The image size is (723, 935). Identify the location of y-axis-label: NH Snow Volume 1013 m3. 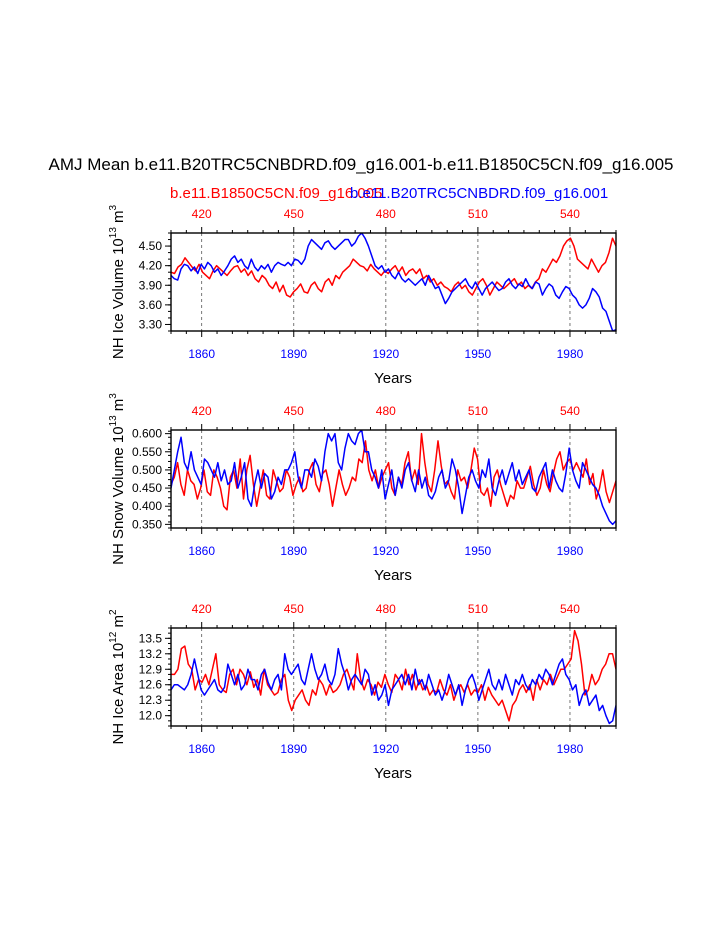
(117, 479).